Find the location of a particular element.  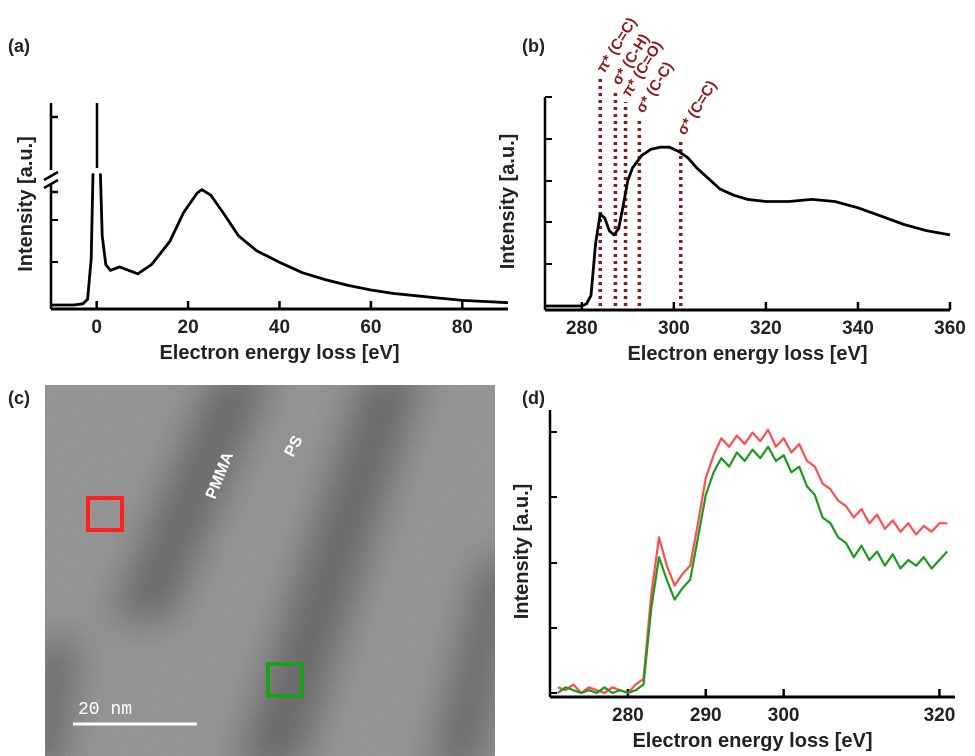

x-tick-label: 0 is located at coordinates (96, 327).